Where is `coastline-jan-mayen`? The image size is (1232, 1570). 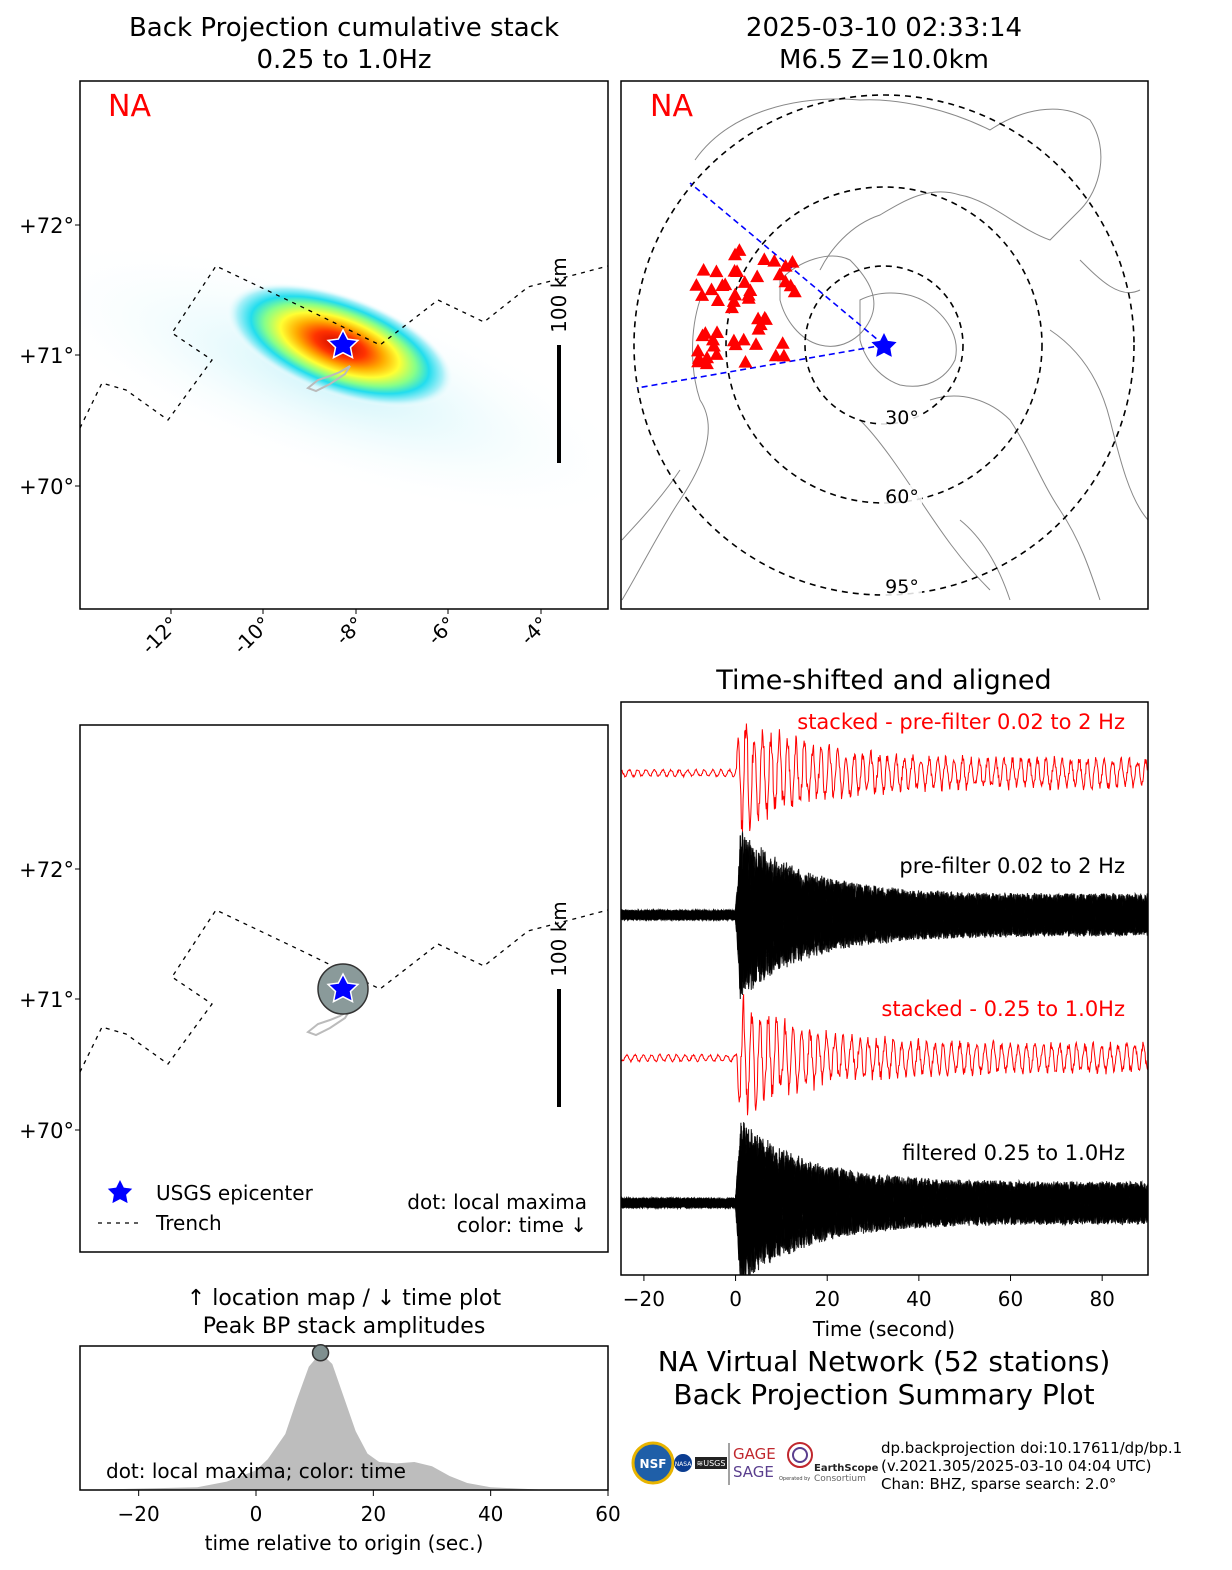 coastline-jan-mayen is located at coordinates (328, 379).